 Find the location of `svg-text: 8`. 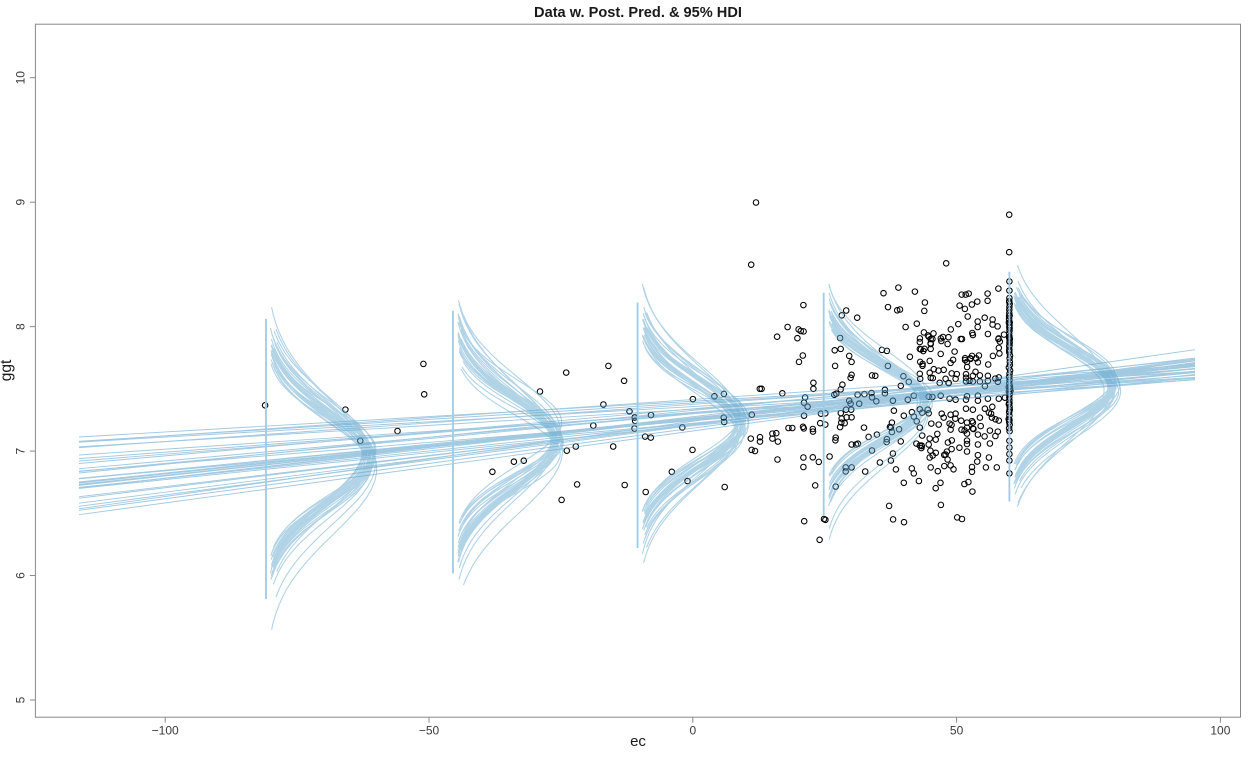

svg-text: 8 is located at coordinates (21, 326).